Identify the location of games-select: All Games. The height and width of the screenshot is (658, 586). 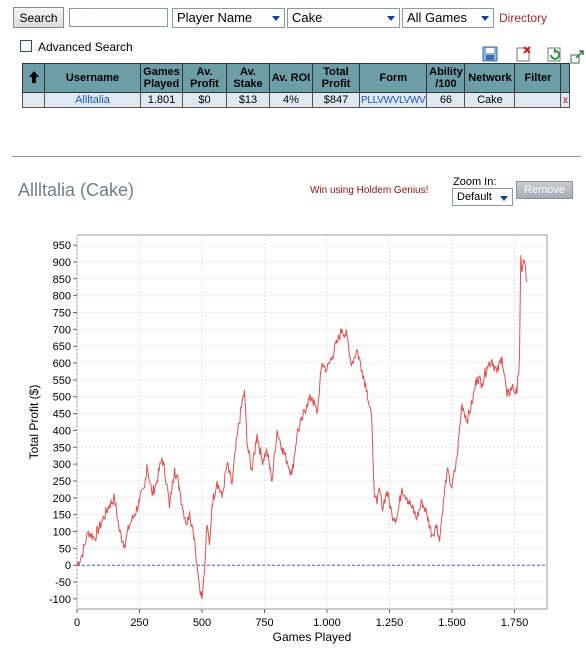
(448, 18).